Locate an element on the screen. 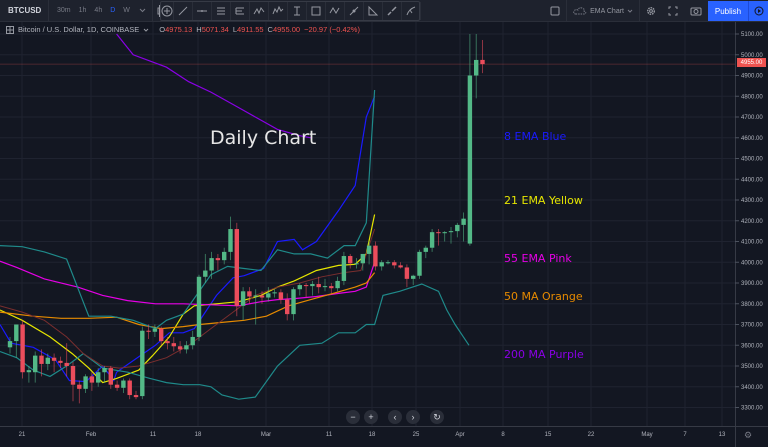  svg-text: 3700.00 is located at coordinates (752, 326).